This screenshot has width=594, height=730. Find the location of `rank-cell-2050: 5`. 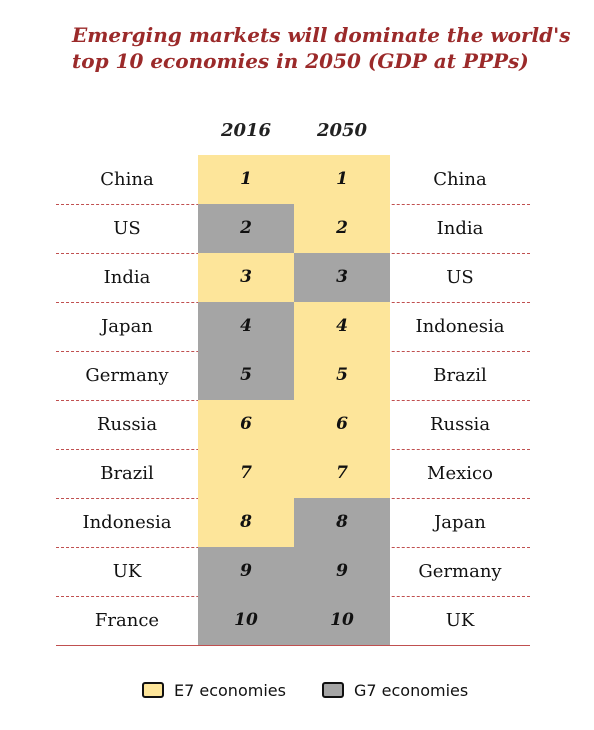

rank-cell-2050: 5 is located at coordinates (342, 375).